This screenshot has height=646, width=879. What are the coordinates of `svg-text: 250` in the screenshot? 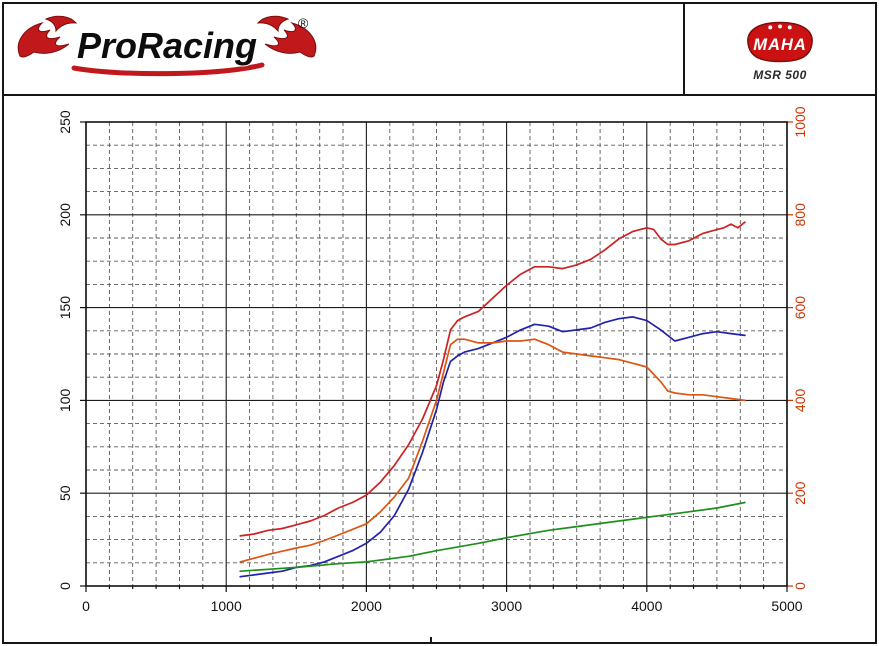 It's located at (65, 122).